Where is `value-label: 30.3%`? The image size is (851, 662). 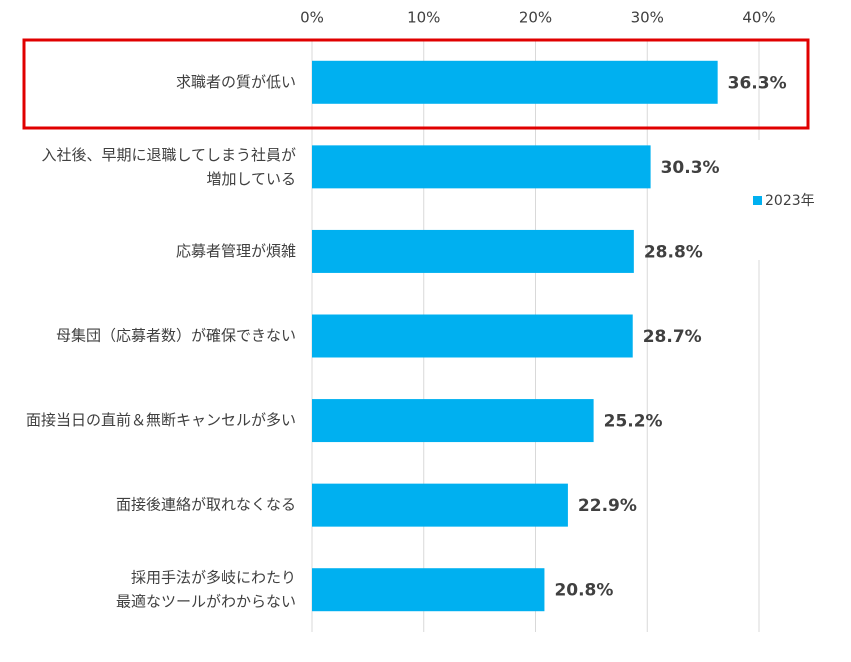 value-label: 30.3% is located at coordinates (690, 168).